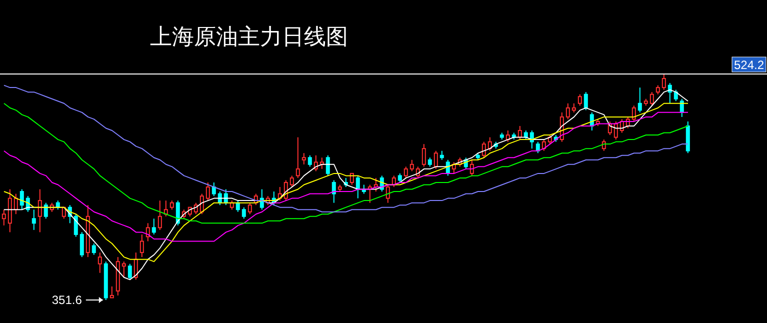 The height and width of the screenshot is (323, 767). Describe the element at coordinates (749, 65) in the screenshot. I see `annotation: 524.2` at that location.